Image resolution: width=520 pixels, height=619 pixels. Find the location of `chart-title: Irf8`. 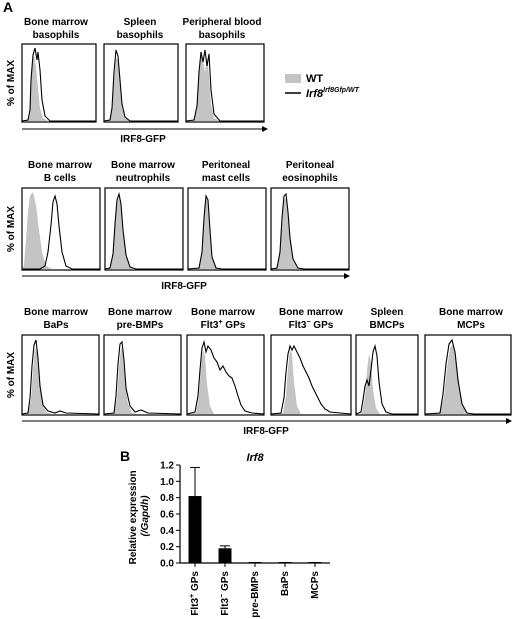

chart-title: Irf8 is located at coordinates (255, 458).